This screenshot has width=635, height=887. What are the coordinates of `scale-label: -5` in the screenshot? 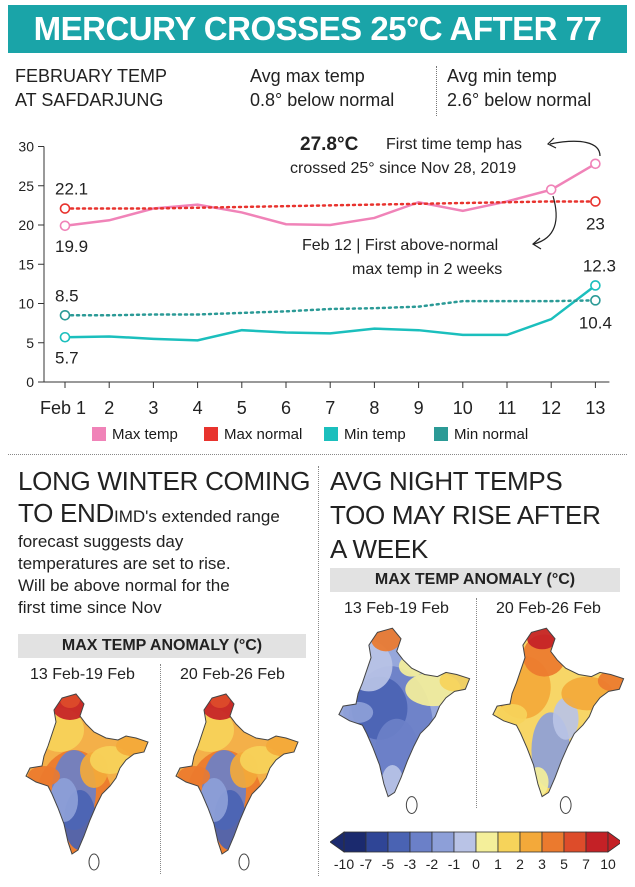 It's located at (388, 864).